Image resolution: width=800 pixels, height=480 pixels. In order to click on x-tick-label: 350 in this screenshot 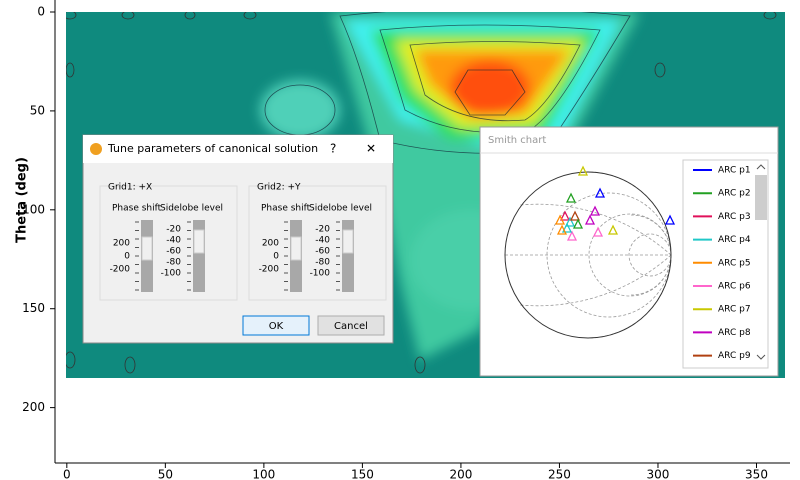, I will do `click(756, 474)`.